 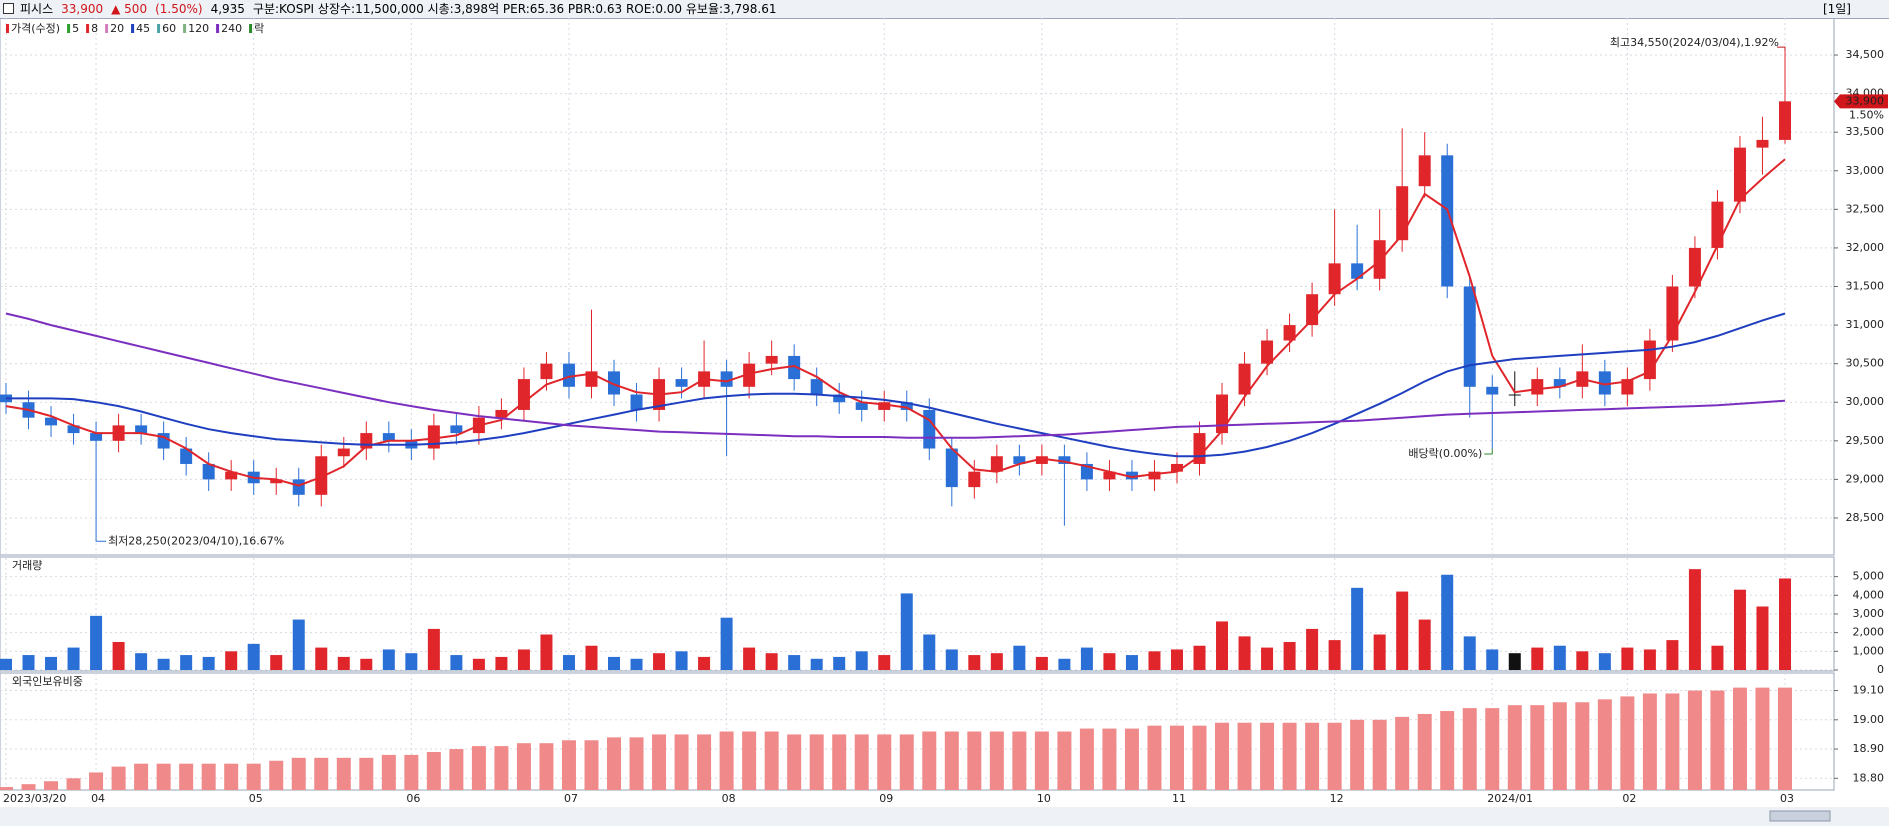 What do you see at coordinates (895, 375) in the screenshot?
I see `ma-line` at bounding box center [895, 375].